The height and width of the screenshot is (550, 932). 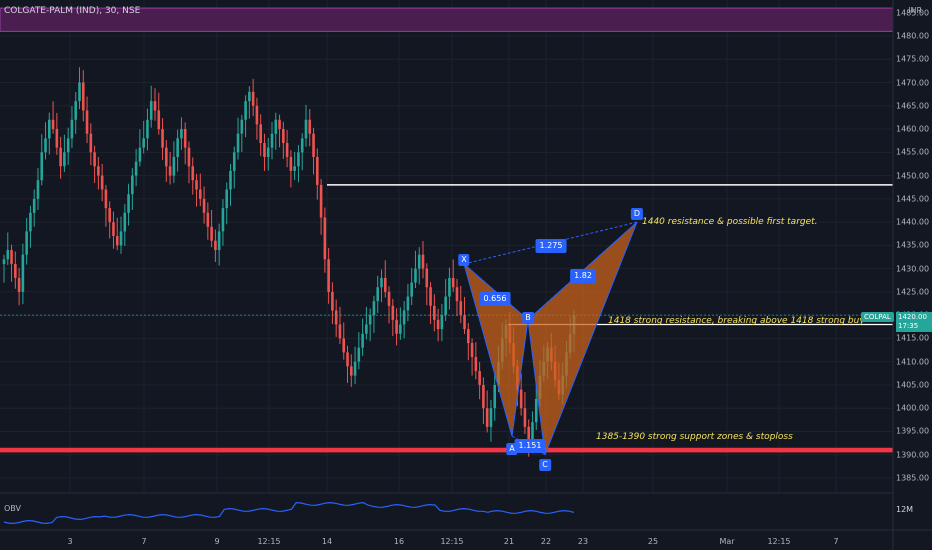 I want to click on price-tick-label: 1435.00, so click(x=913, y=245).